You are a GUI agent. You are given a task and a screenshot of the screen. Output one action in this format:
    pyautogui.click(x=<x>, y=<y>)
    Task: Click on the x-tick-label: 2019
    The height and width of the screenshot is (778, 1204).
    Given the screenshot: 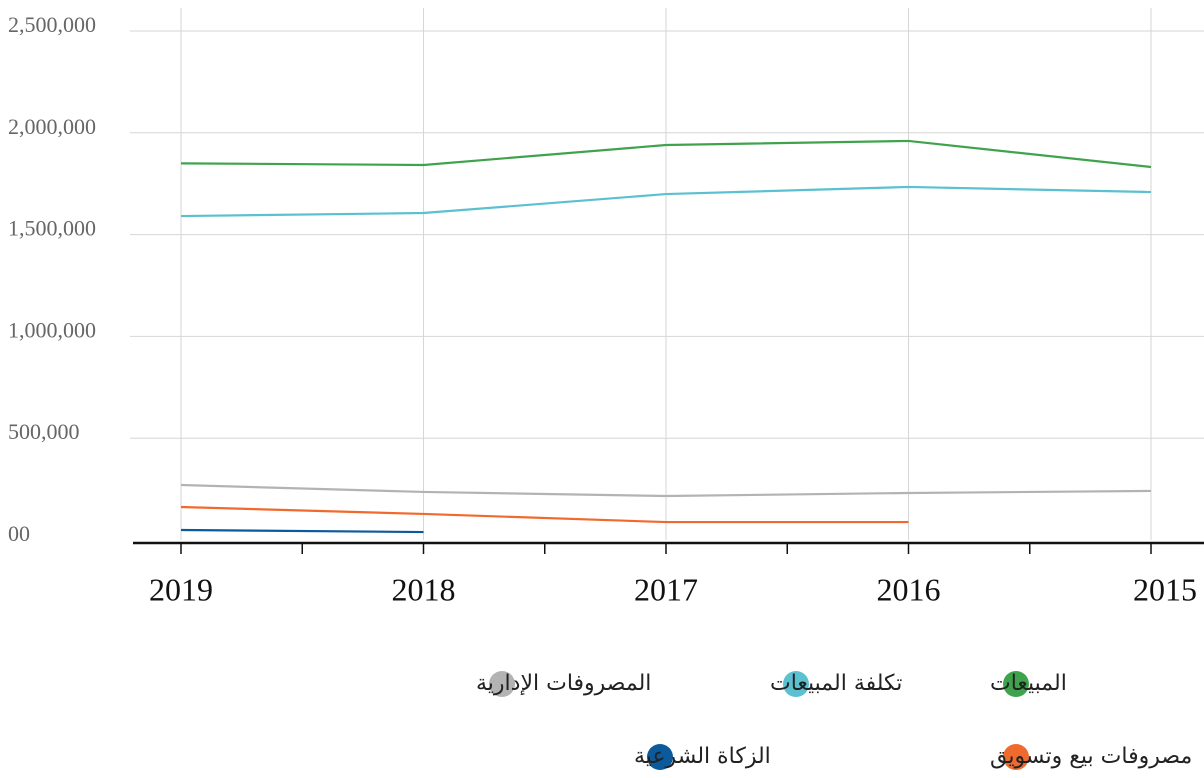 What is the action you would take?
    pyautogui.click(x=181, y=589)
    